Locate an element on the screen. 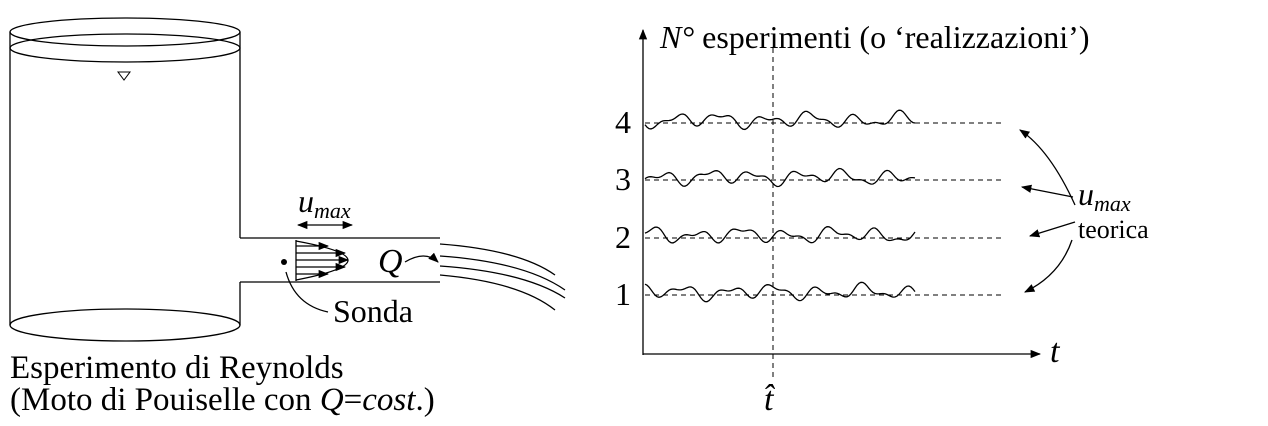 The image size is (1268, 426). caption-line2: (Moto di Pouiselle con Q=cost.) is located at coordinates (222, 400).